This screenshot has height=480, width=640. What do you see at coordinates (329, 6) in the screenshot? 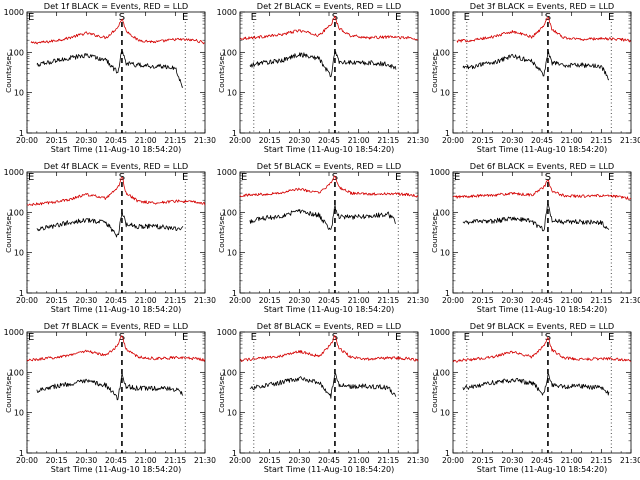
I see `chart-title: Det 2f BLACK = Events, RED = LLD` at bounding box center [329, 6].